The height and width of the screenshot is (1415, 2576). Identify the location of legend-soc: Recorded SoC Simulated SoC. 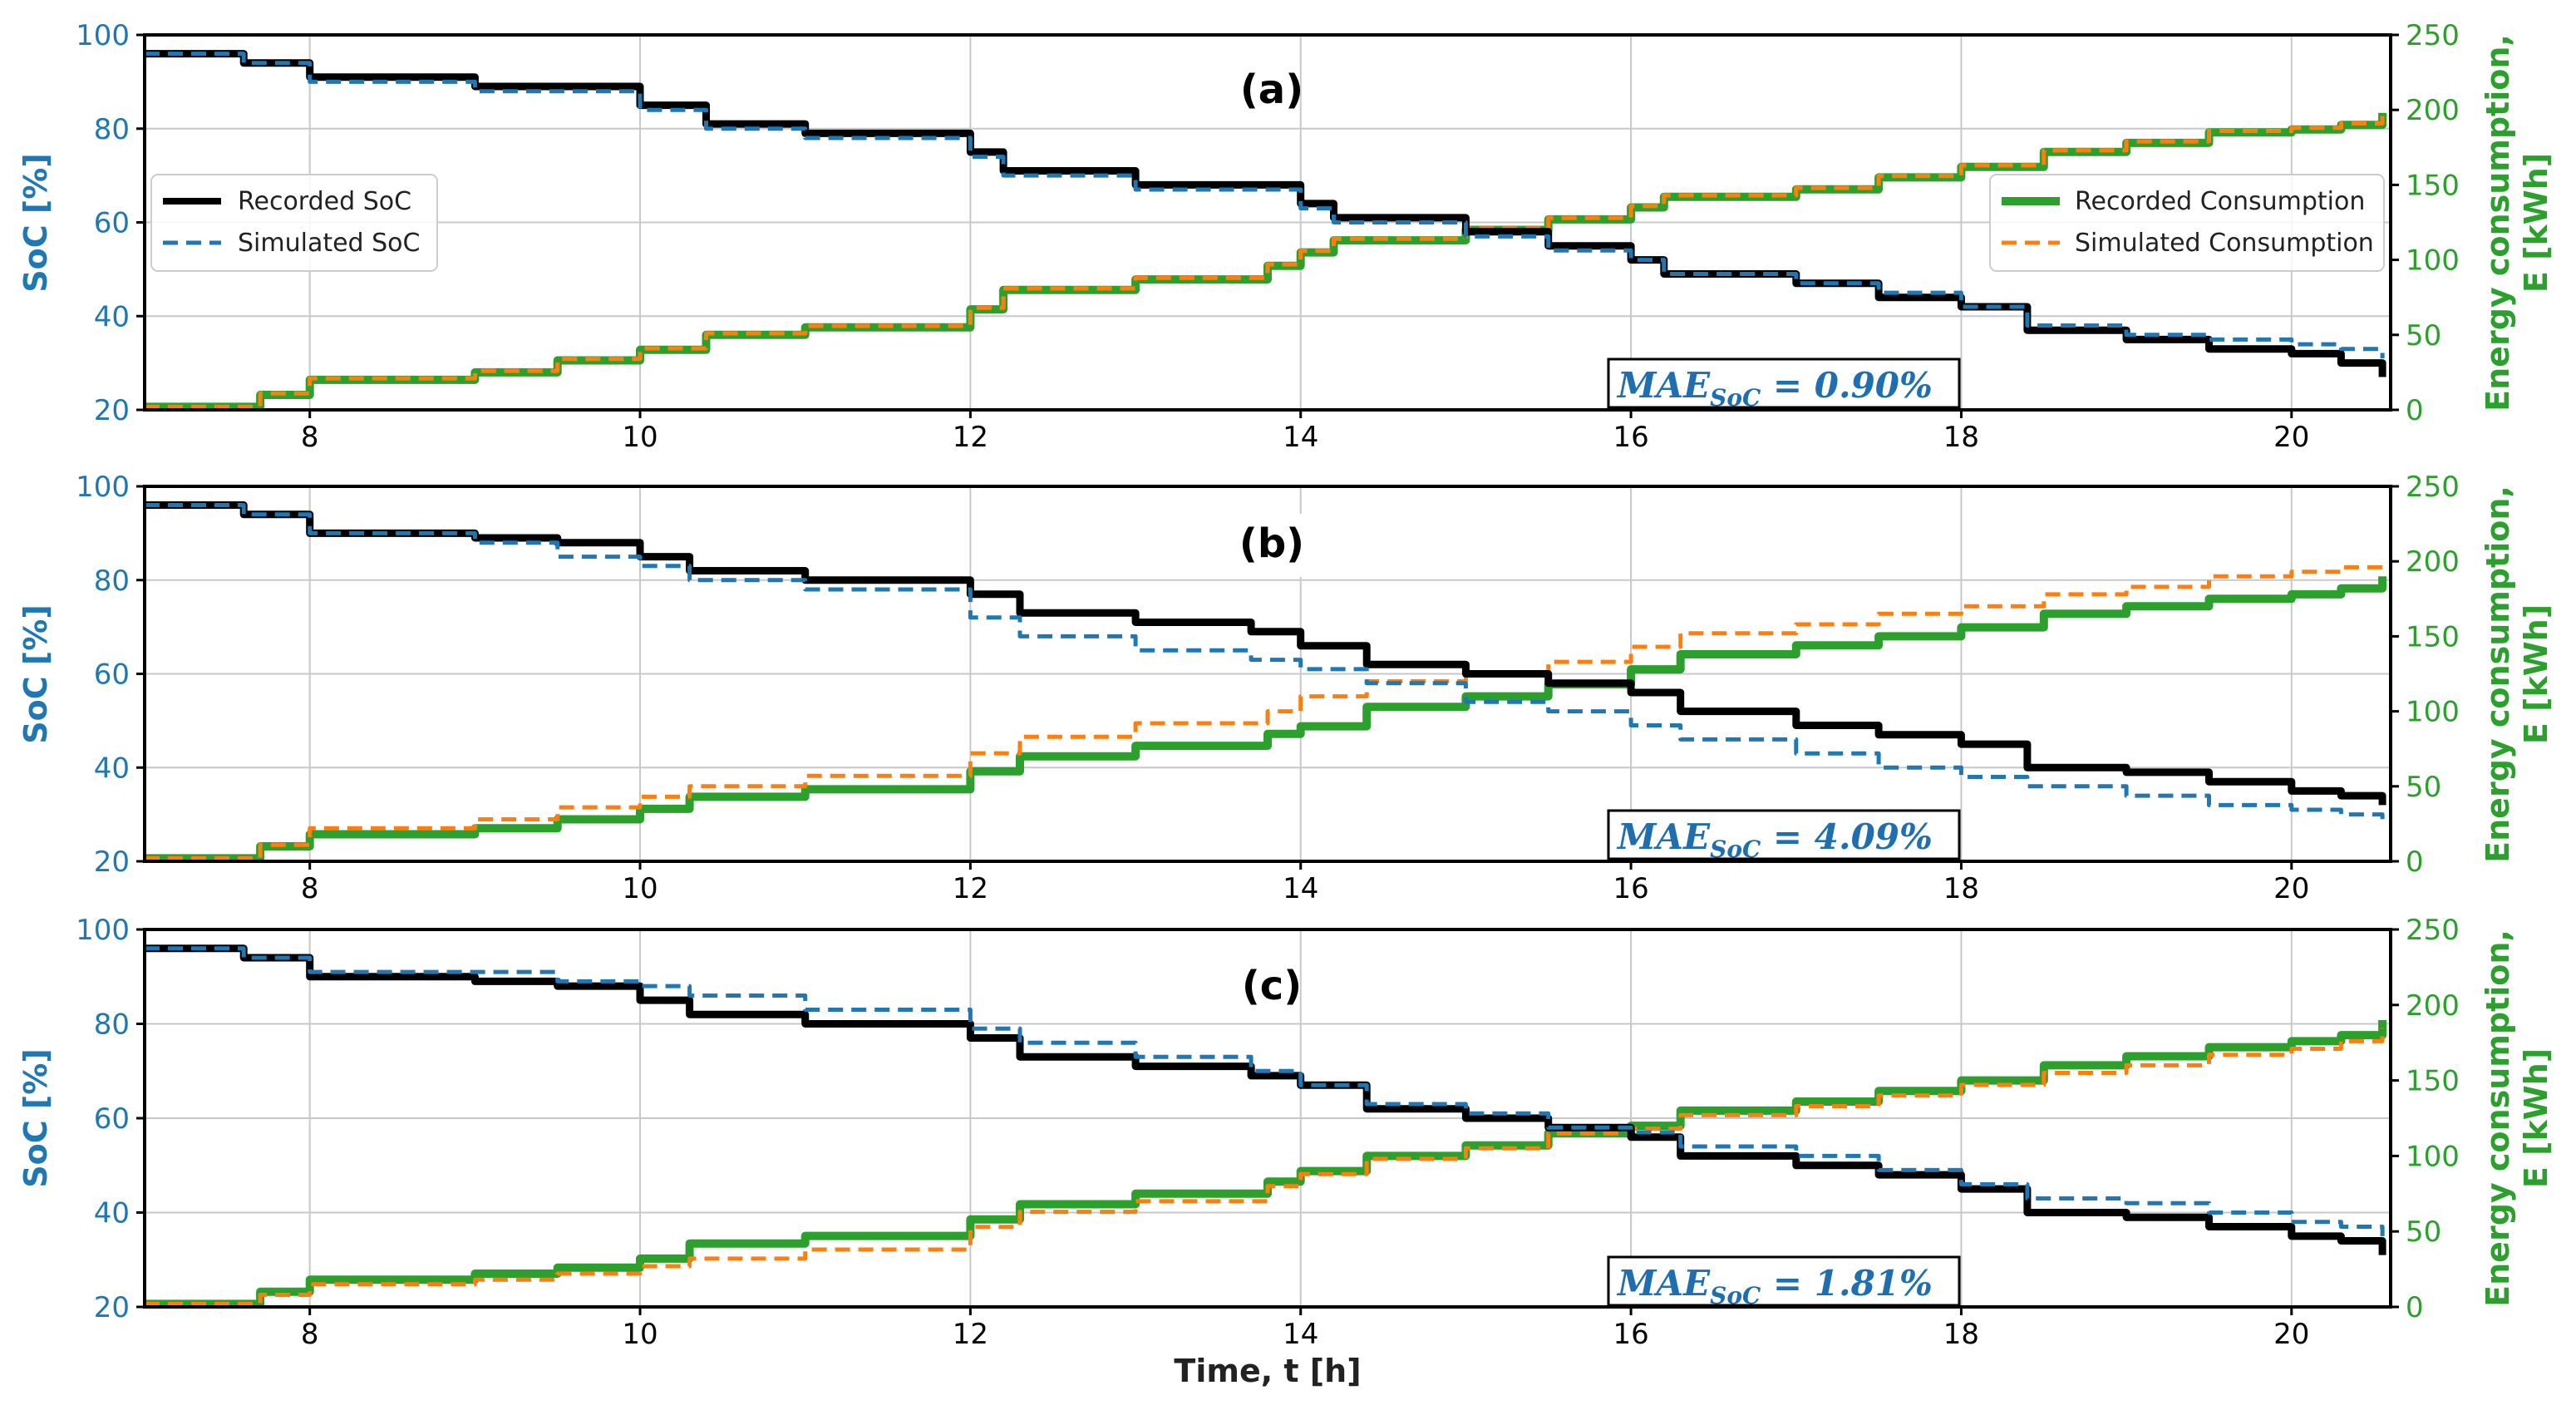
(294, 223).